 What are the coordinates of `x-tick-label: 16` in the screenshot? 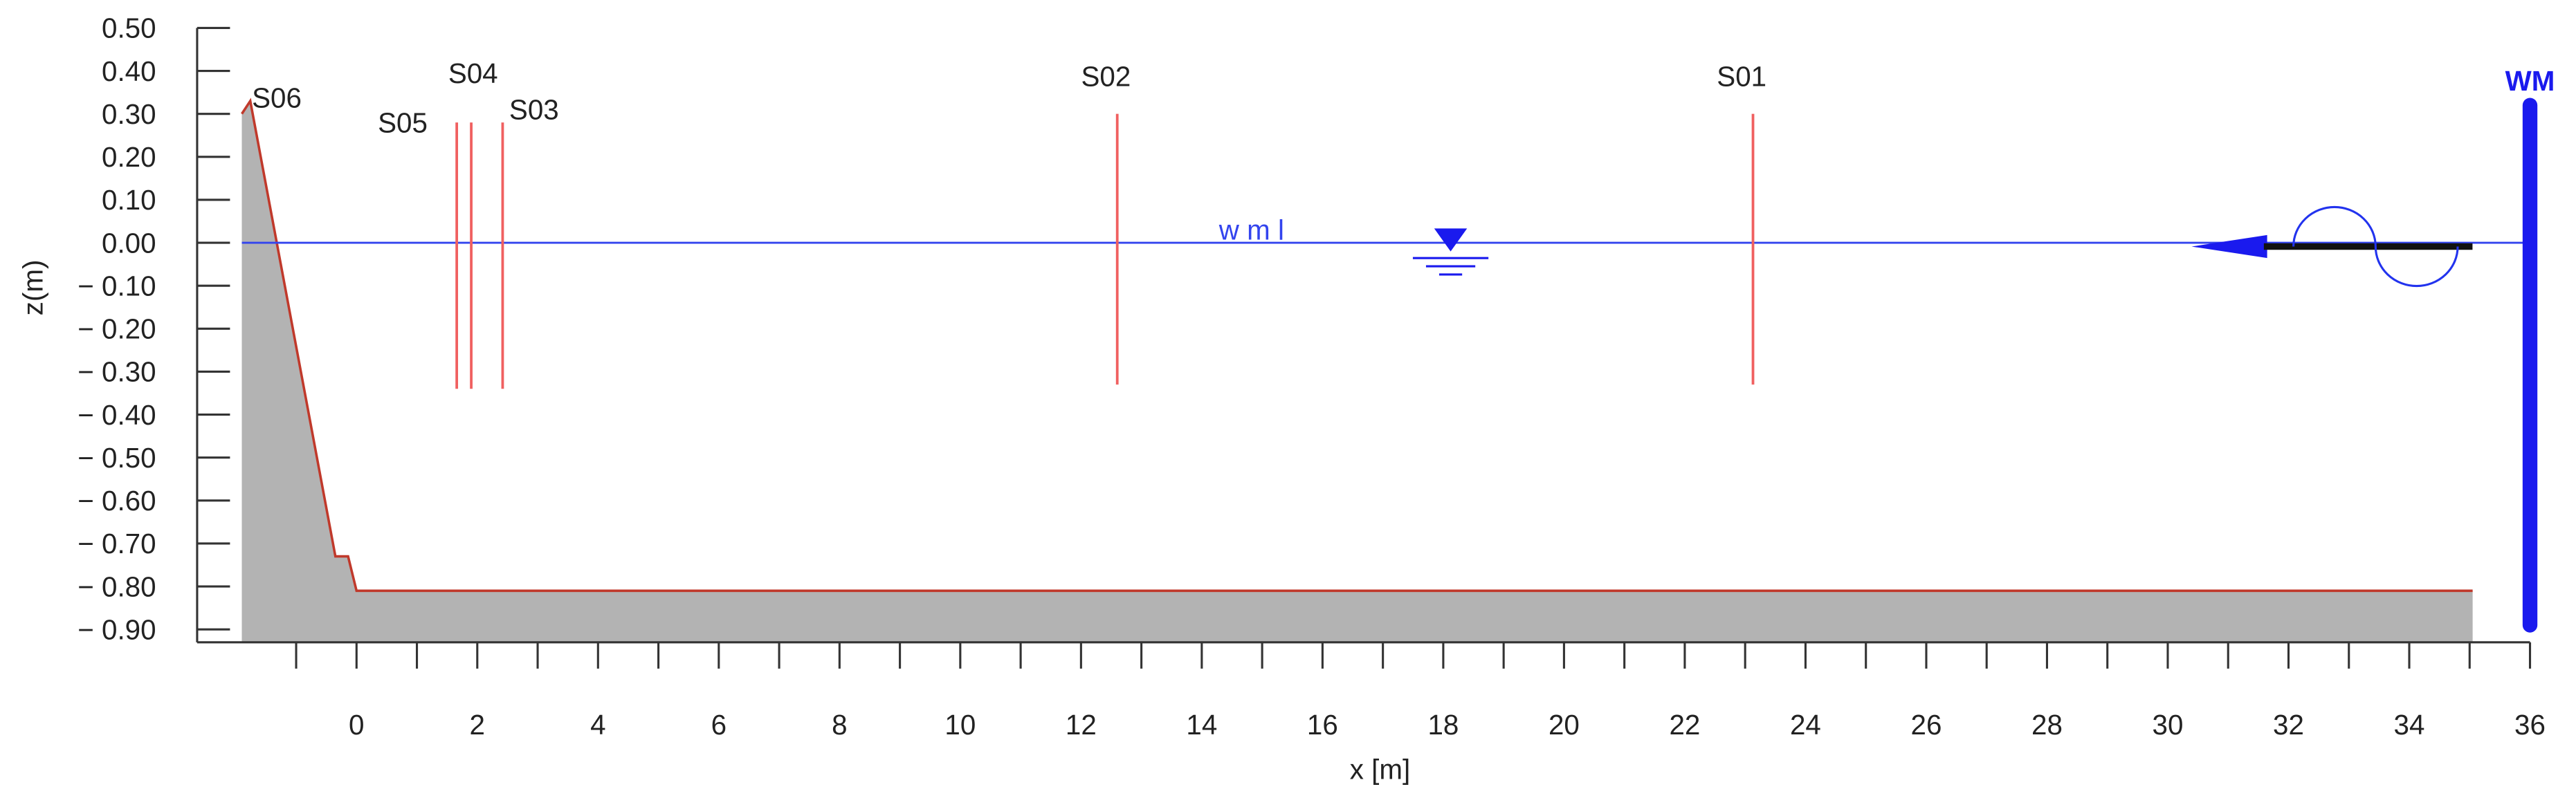 It's located at (1323, 725).